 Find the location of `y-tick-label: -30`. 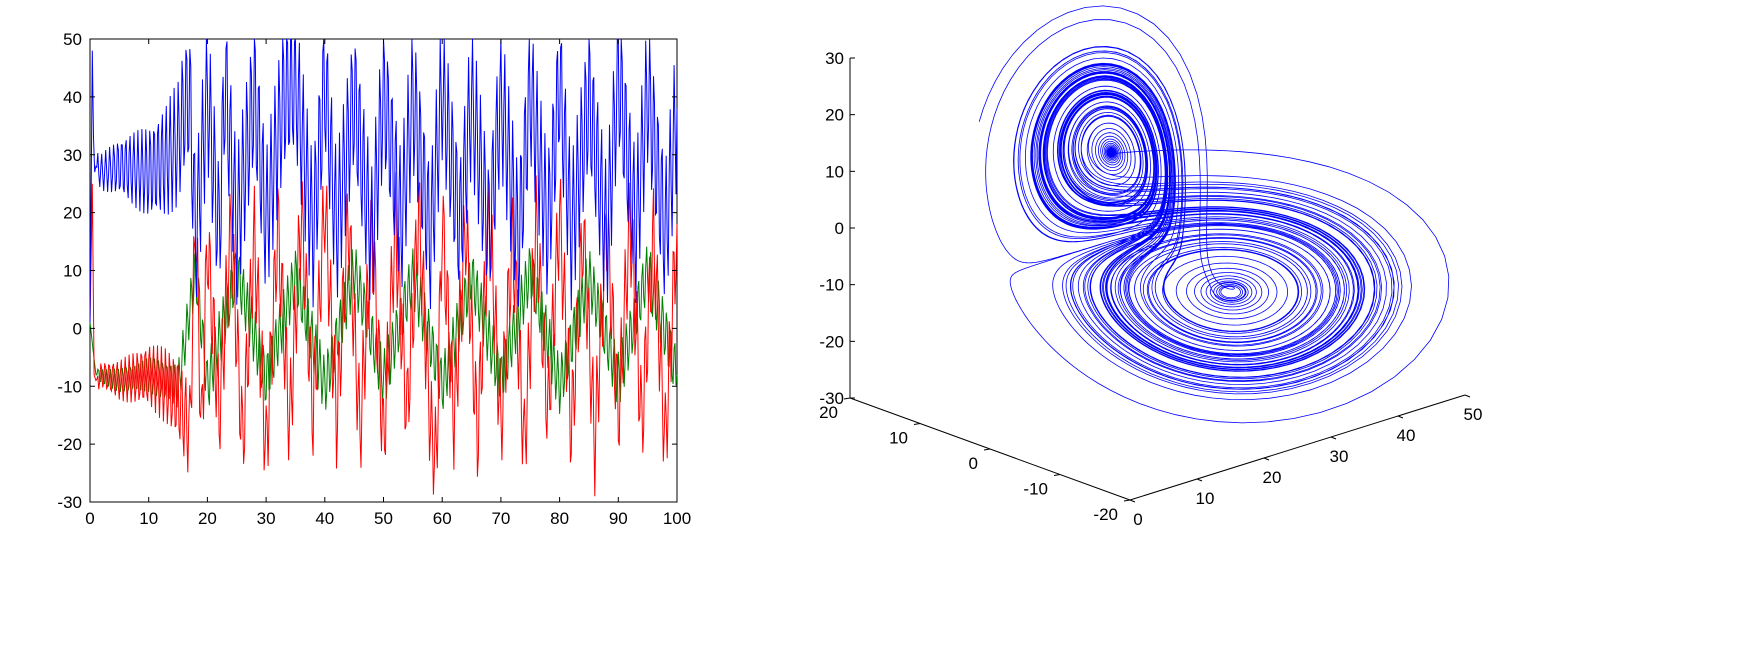

y-tick-label: -30 is located at coordinates (69, 502).